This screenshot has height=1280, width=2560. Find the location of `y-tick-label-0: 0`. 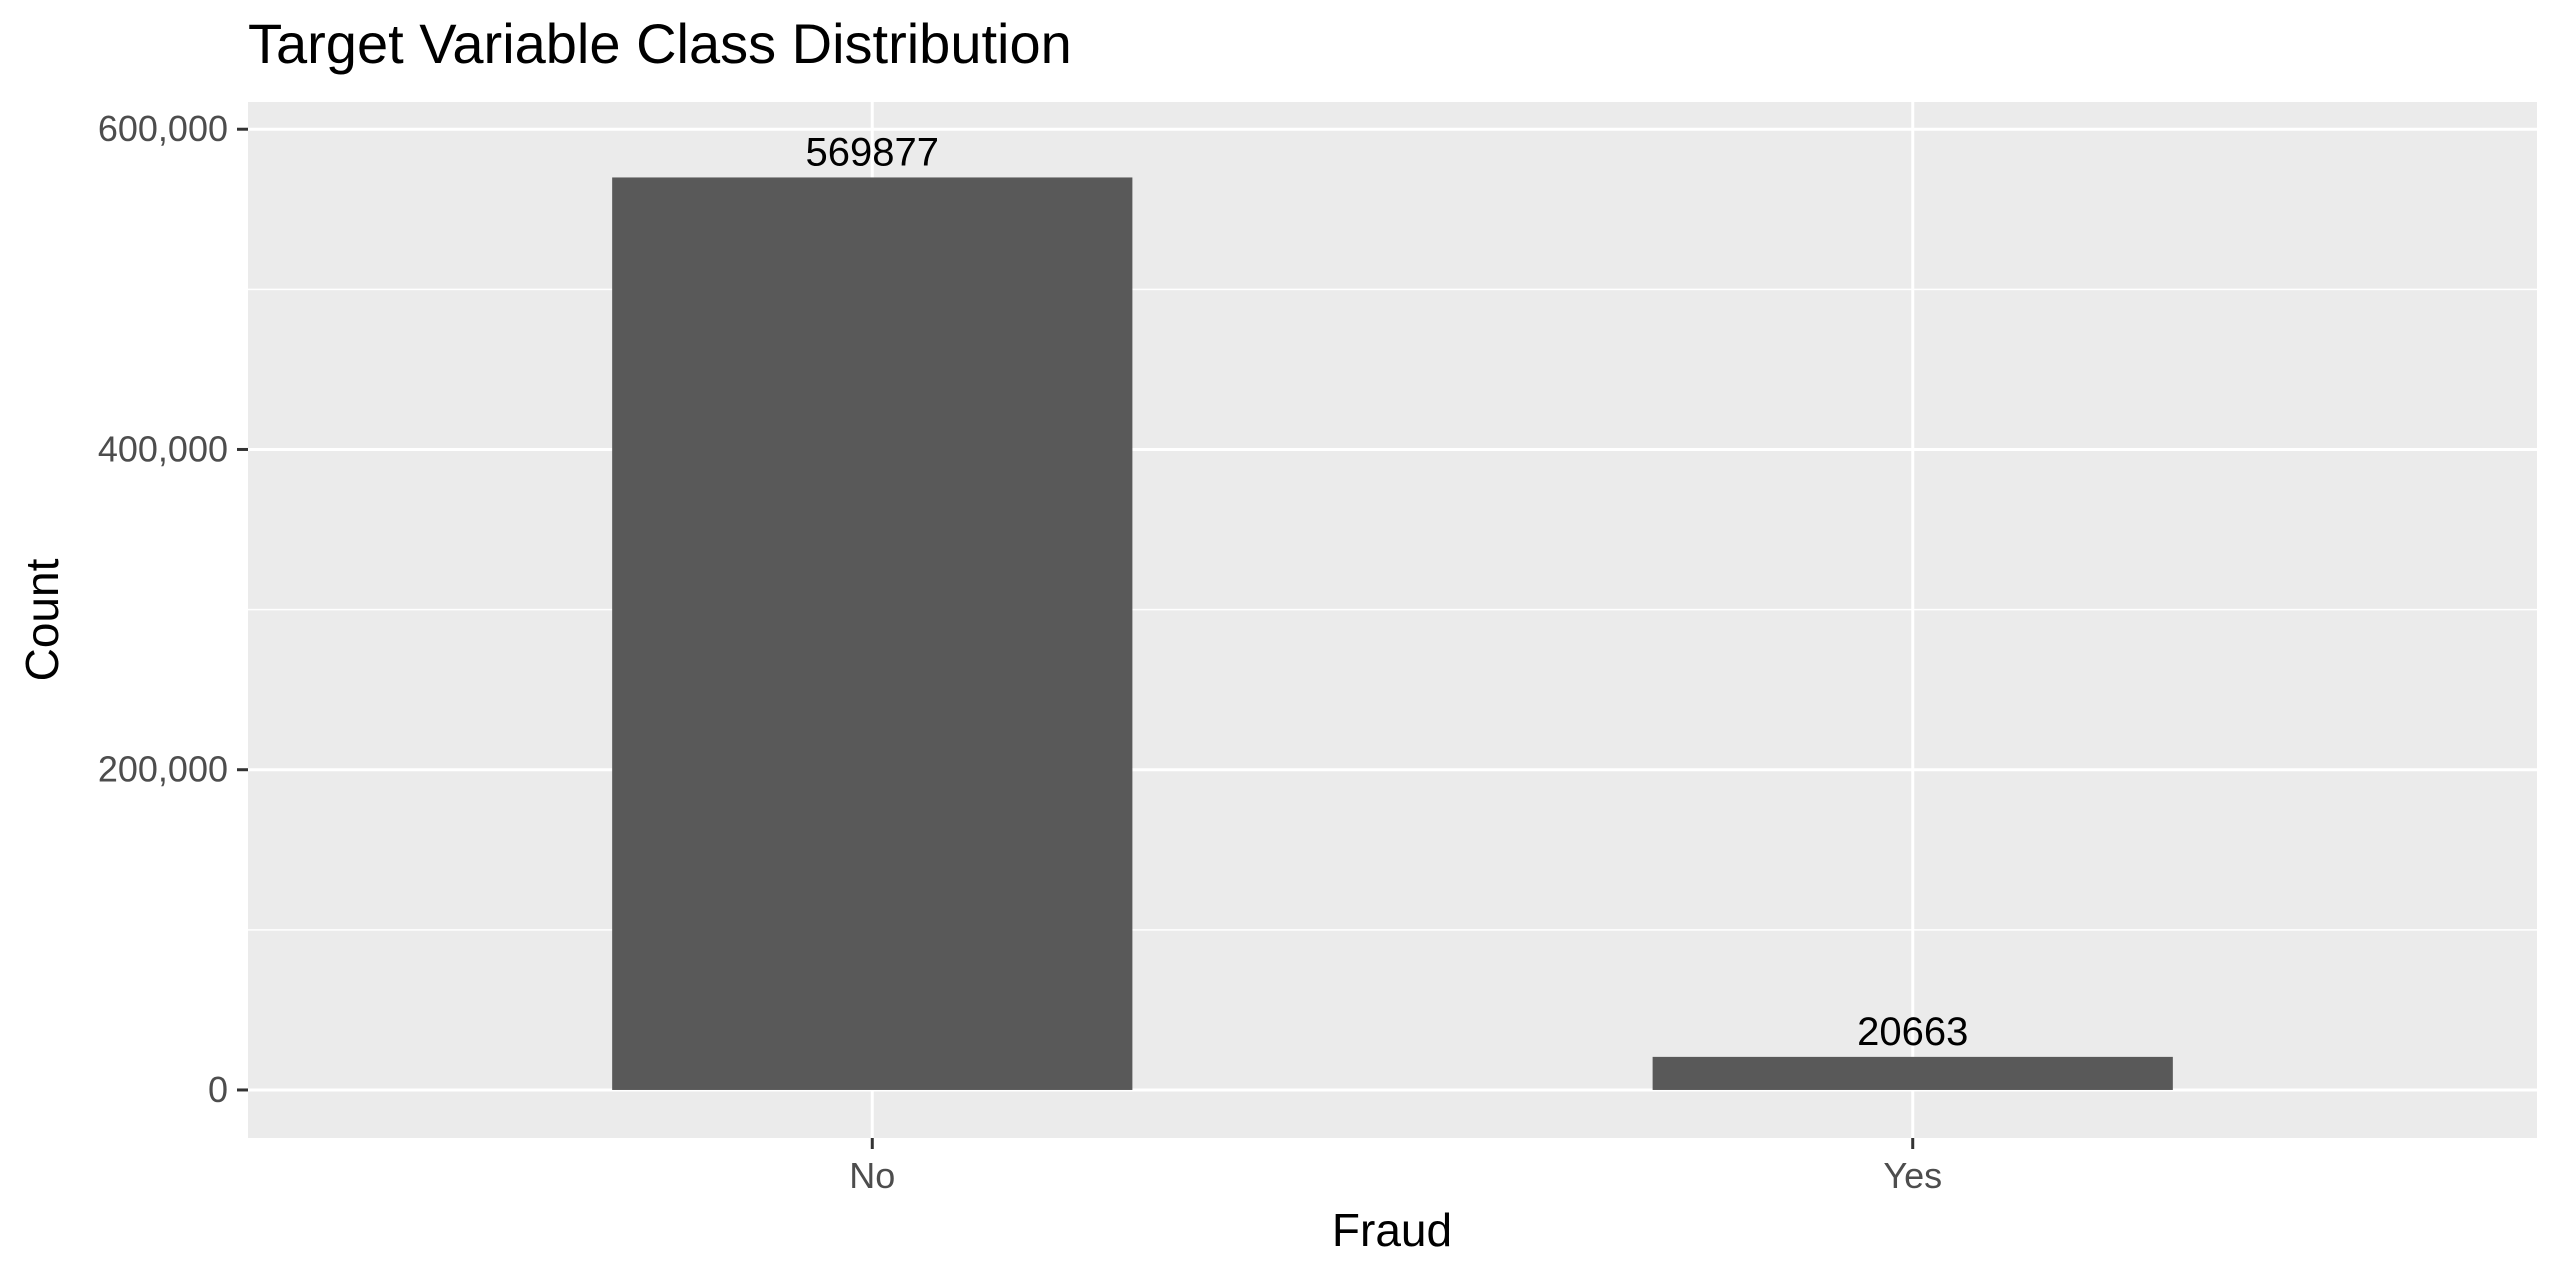

y-tick-label-0: 0 is located at coordinates (218, 1089).